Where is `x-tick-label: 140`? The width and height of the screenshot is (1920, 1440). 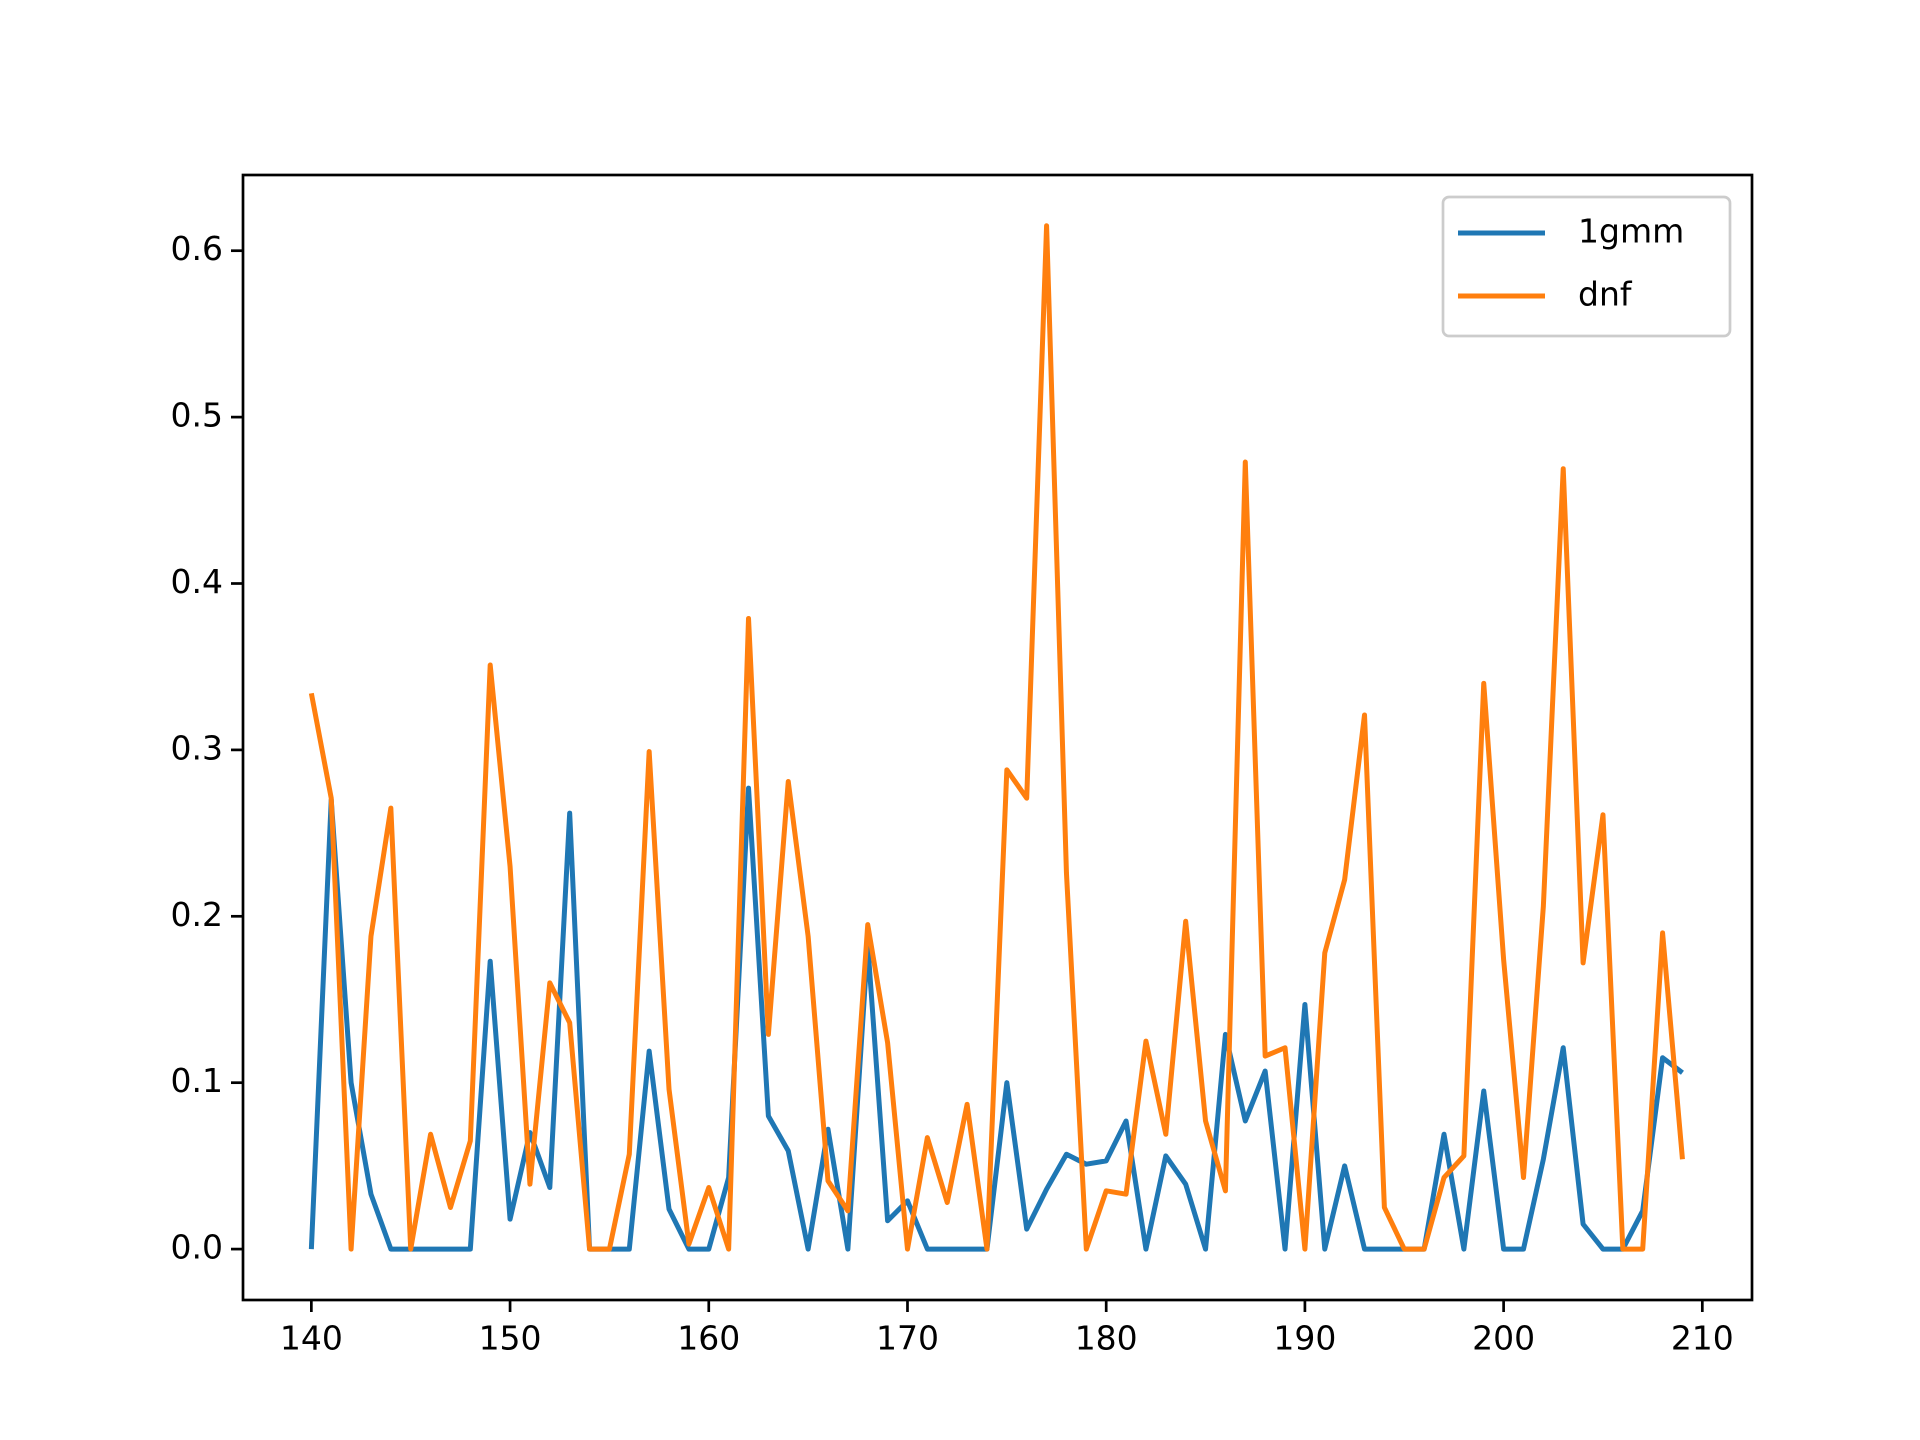 x-tick-label: 140 is located at coordinates (311, 1338).